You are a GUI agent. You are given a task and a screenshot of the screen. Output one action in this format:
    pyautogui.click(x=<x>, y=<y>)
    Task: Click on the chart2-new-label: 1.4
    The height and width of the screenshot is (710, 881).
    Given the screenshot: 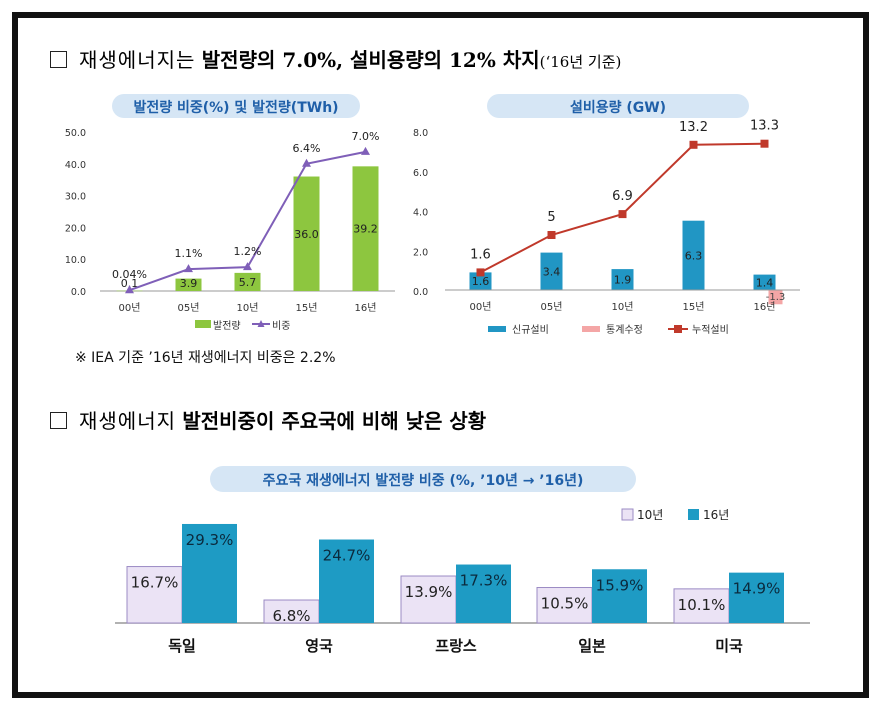 What is the action you would take?
    pyautogui.click(x=765, y=282)
    